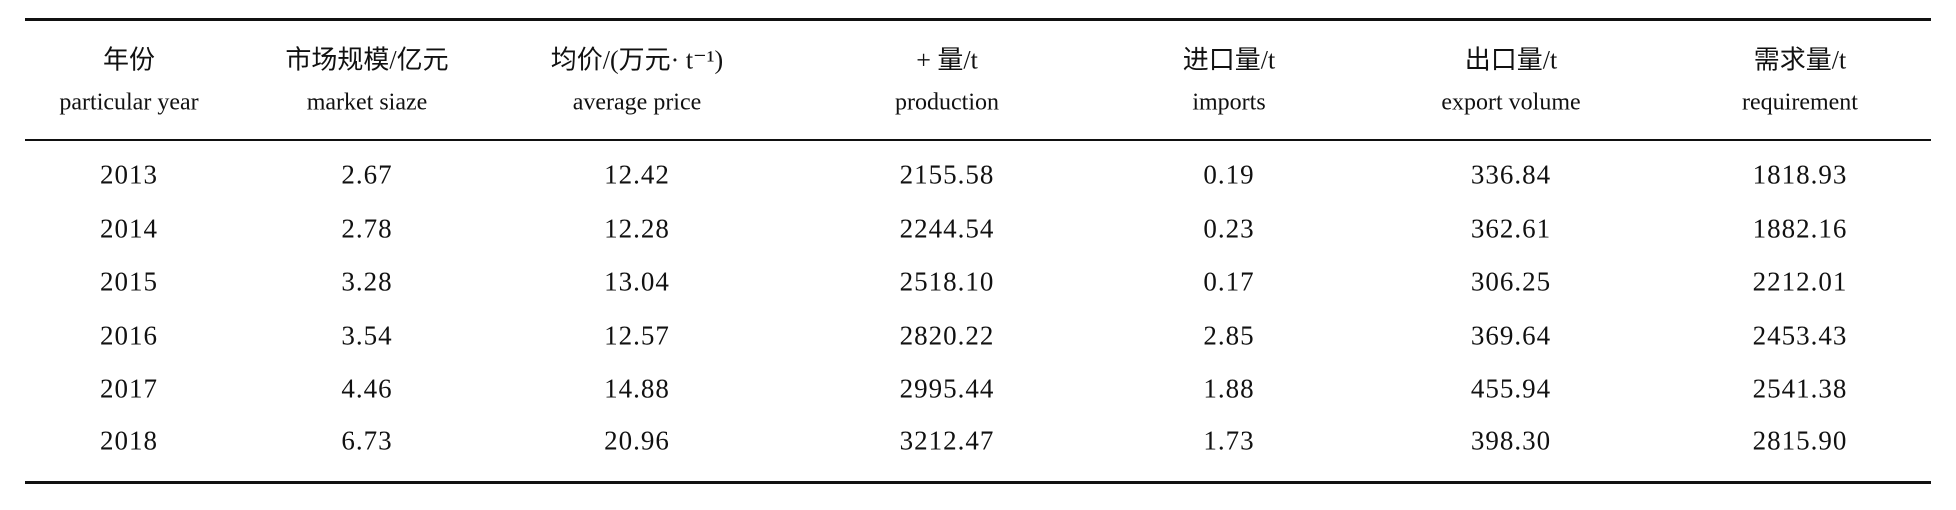 The image size is (1956, 510). What do you see at coordinates (1229, 388) in the screenshot?
I see `table-cell: 1.88` at bounding box center [1229, 388].